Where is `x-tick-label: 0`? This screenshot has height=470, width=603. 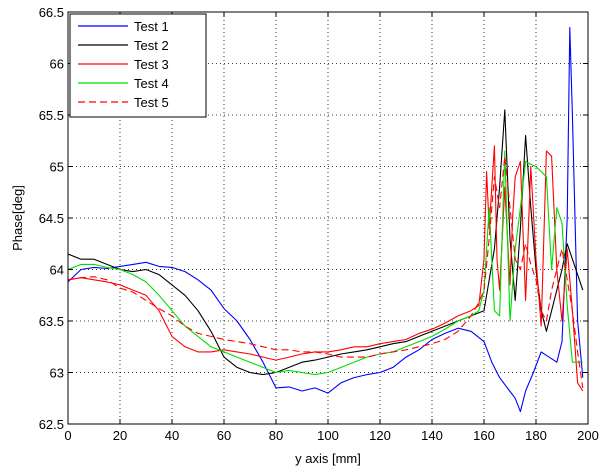 x-tick-label: 0 is located at coordinates (67, 435).